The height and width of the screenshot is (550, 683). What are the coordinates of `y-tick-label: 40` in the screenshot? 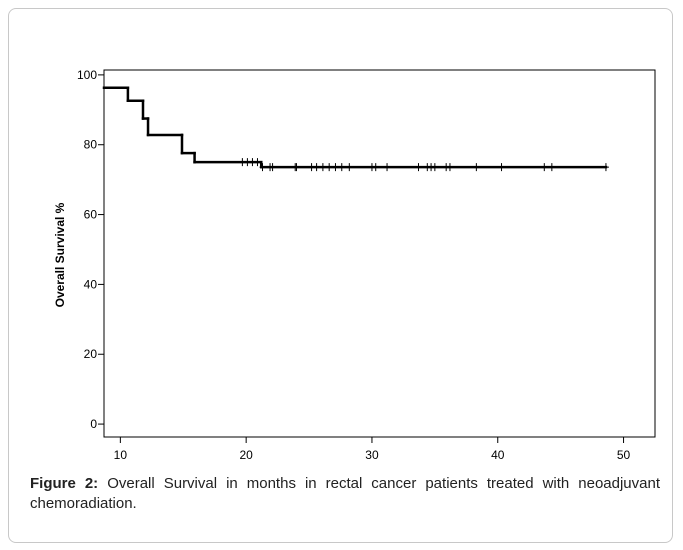 It's located at (91, 284).